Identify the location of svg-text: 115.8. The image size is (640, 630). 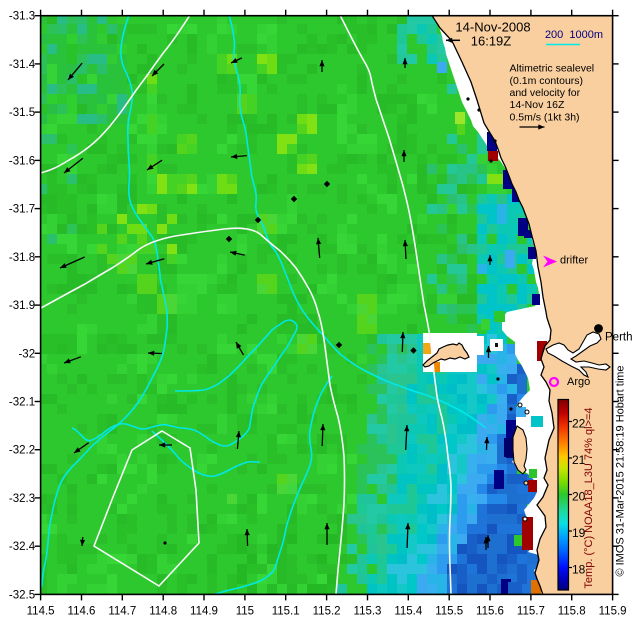
(572, 612).